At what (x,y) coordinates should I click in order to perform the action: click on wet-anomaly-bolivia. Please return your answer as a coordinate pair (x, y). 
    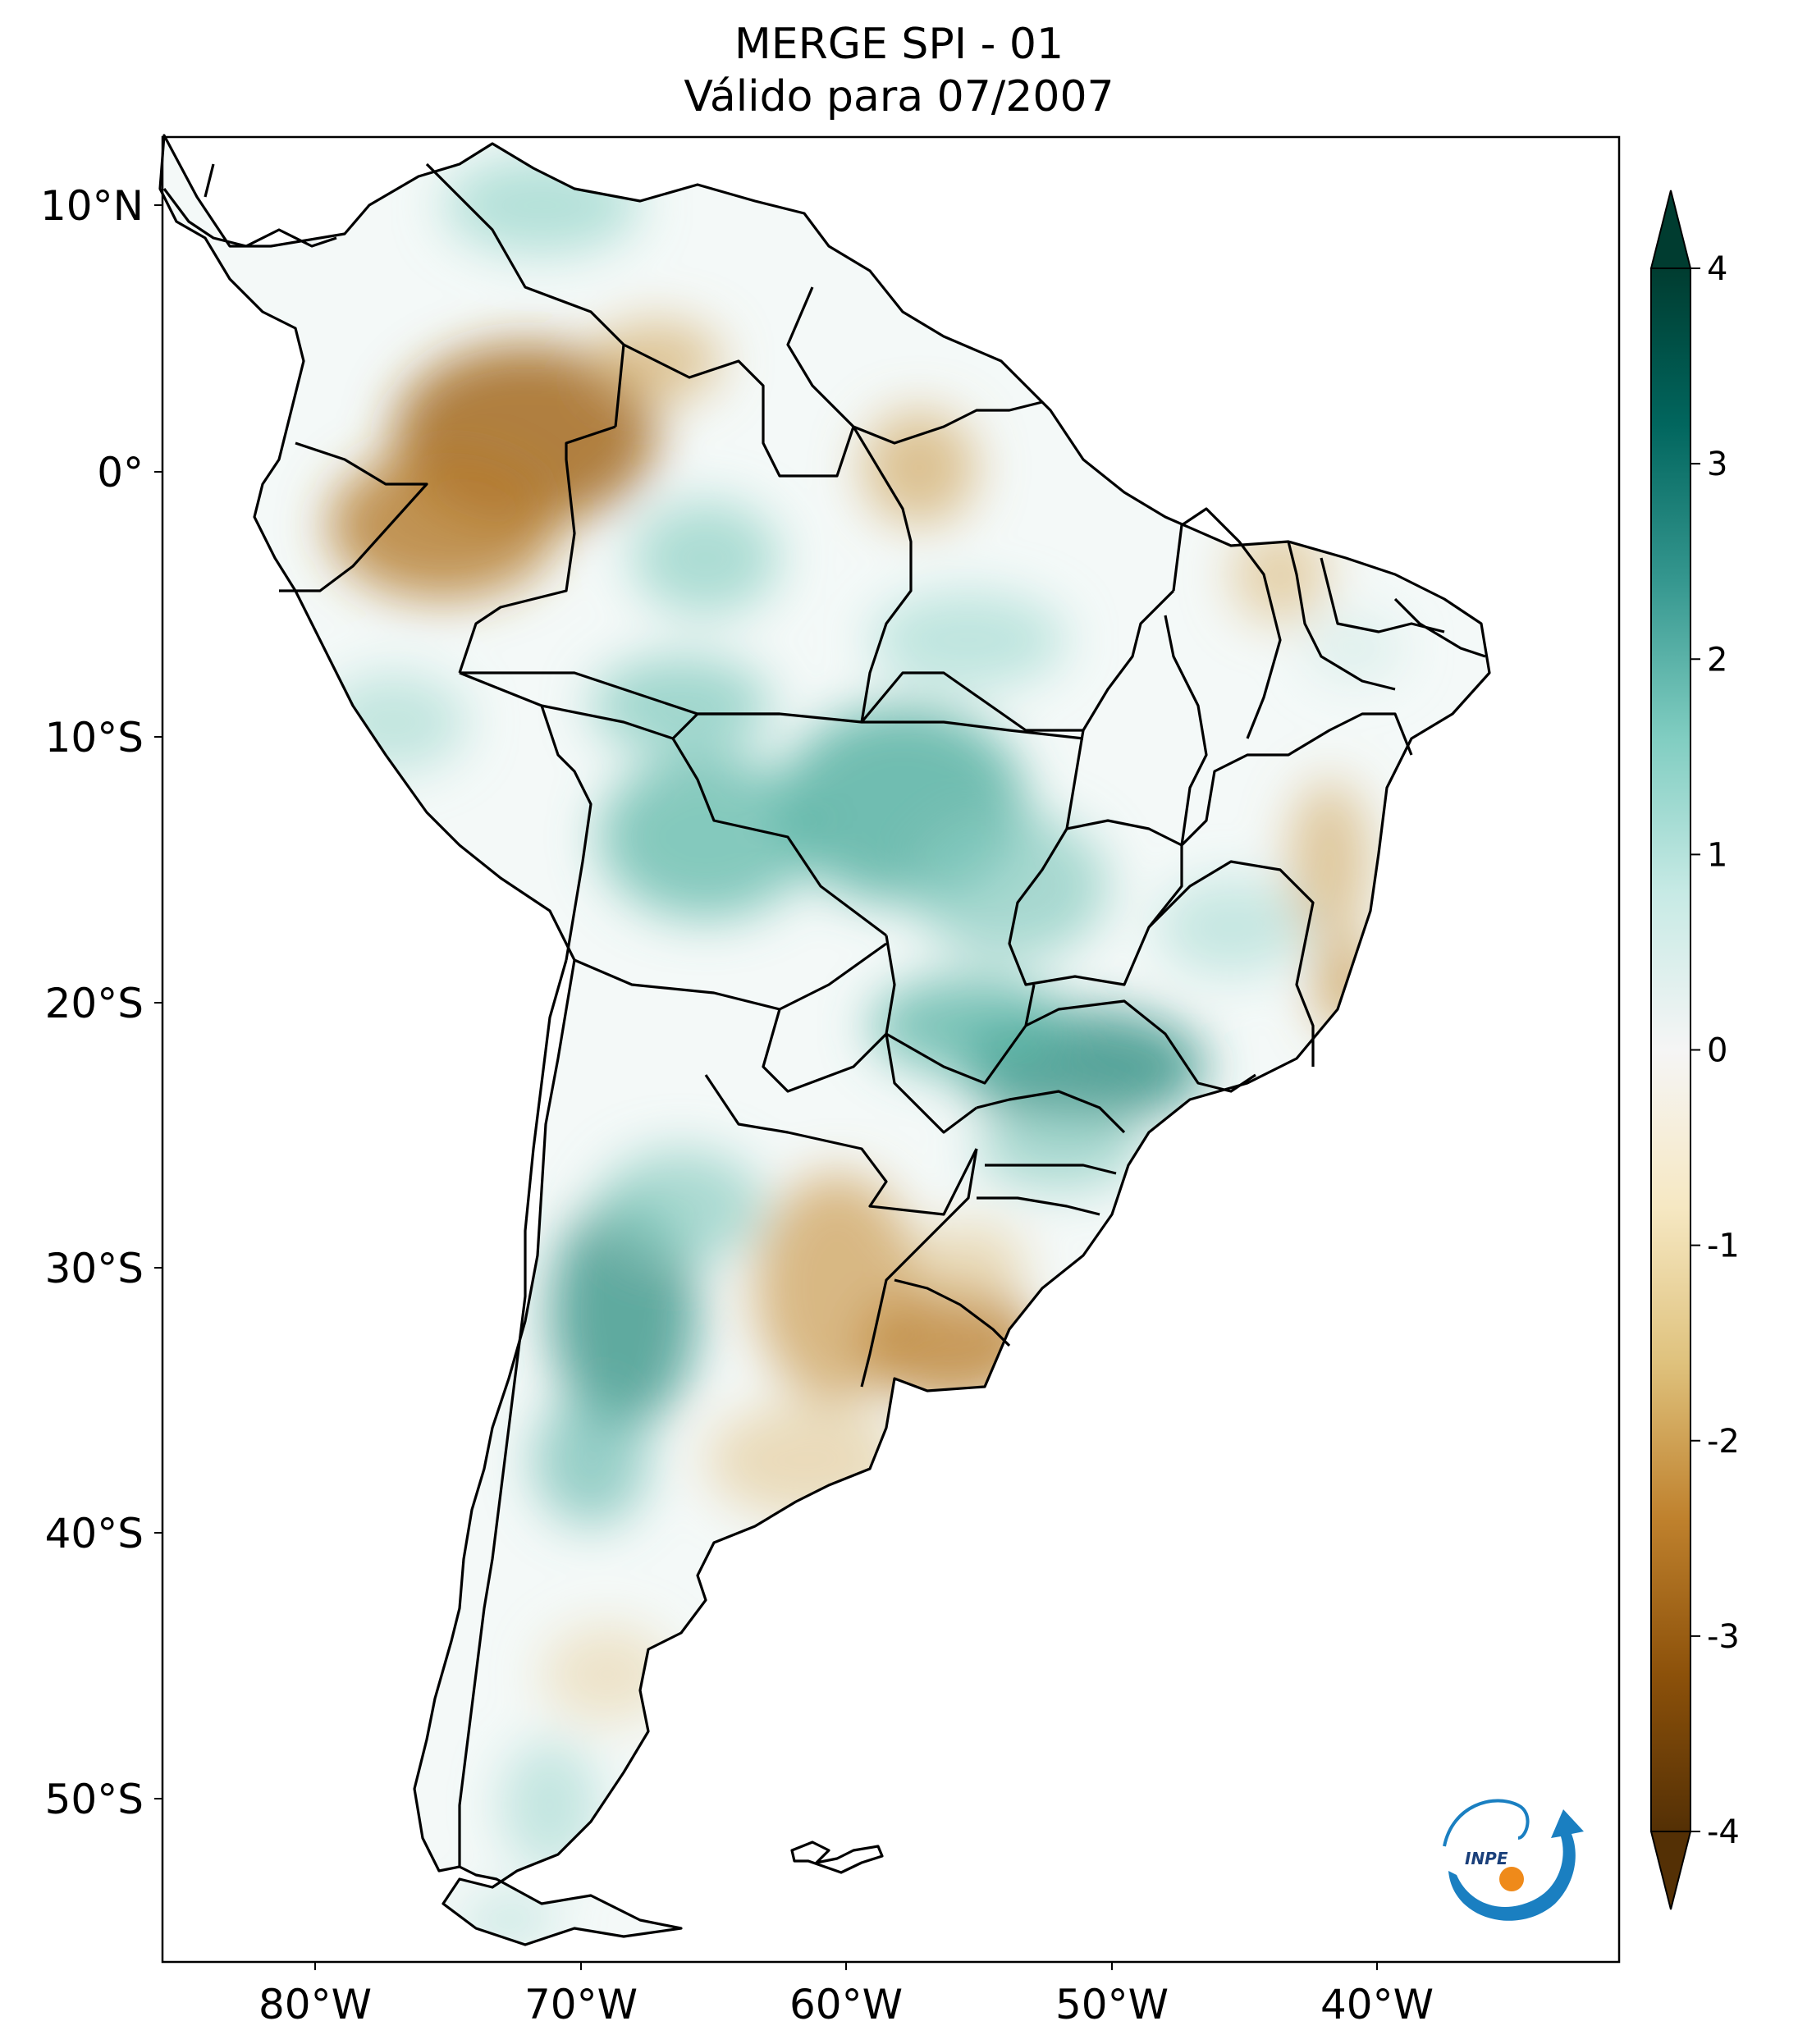
    Looking at the image, I should click on (705, 837).